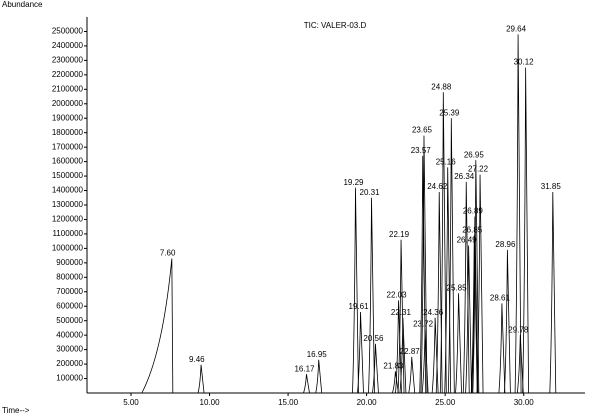 The height and width of the screenshot is (416, 597). I want to click on peak-label: 27.22, so click(478, 169).